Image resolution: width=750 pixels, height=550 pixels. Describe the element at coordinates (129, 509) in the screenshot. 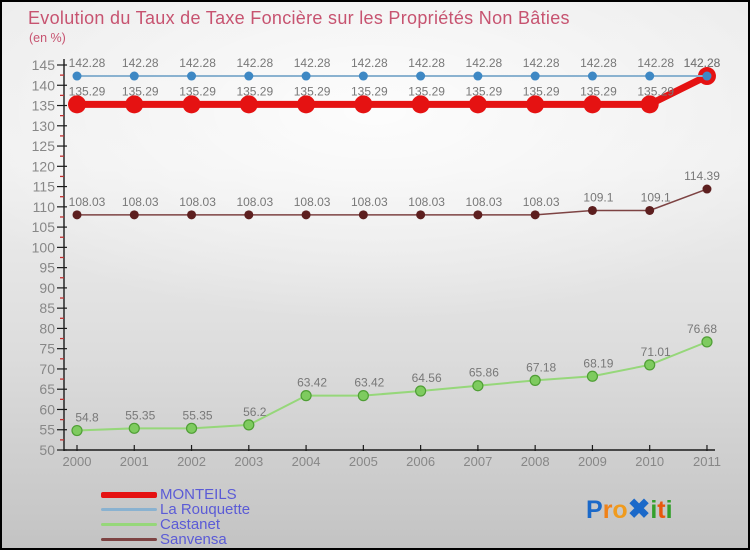

I see `legend-swatch-la-rouquette` at that location.